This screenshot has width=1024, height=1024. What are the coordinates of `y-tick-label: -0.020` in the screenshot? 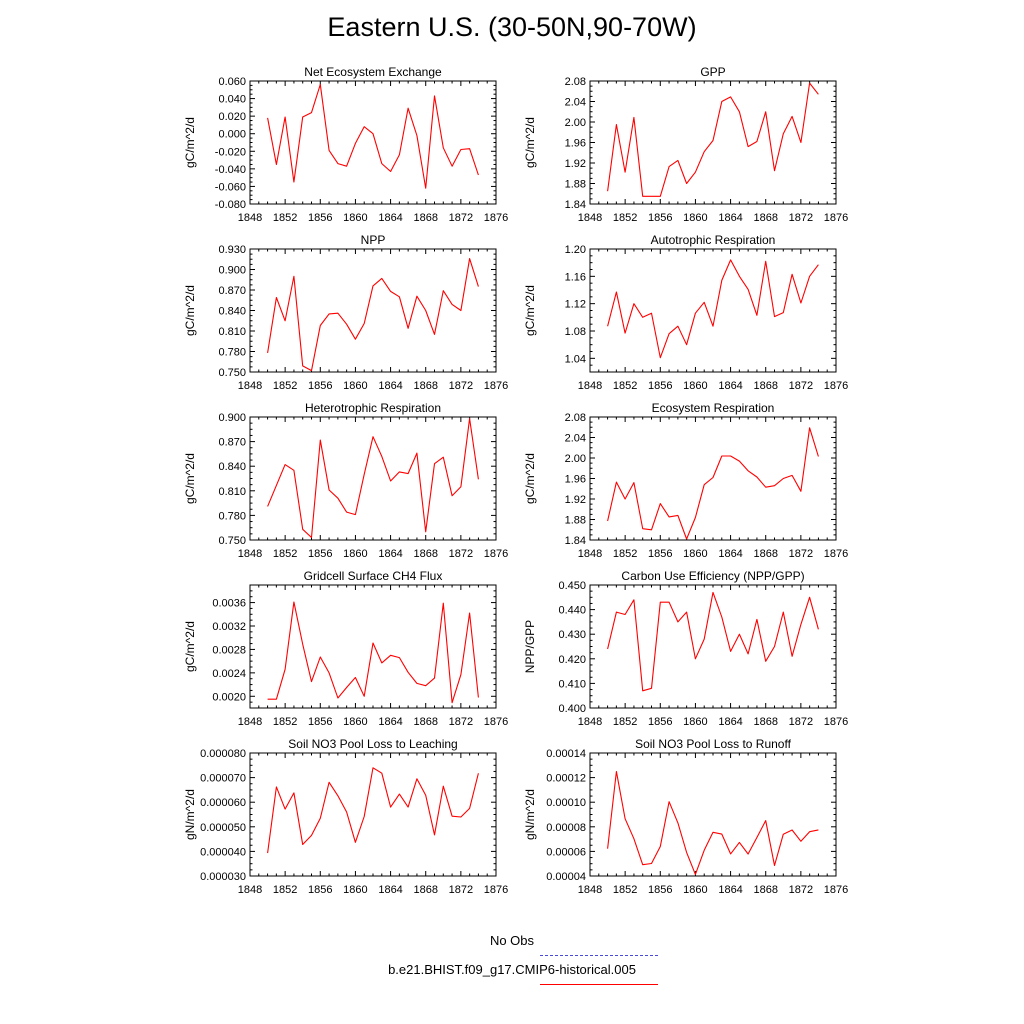 It's located at (230, 152).